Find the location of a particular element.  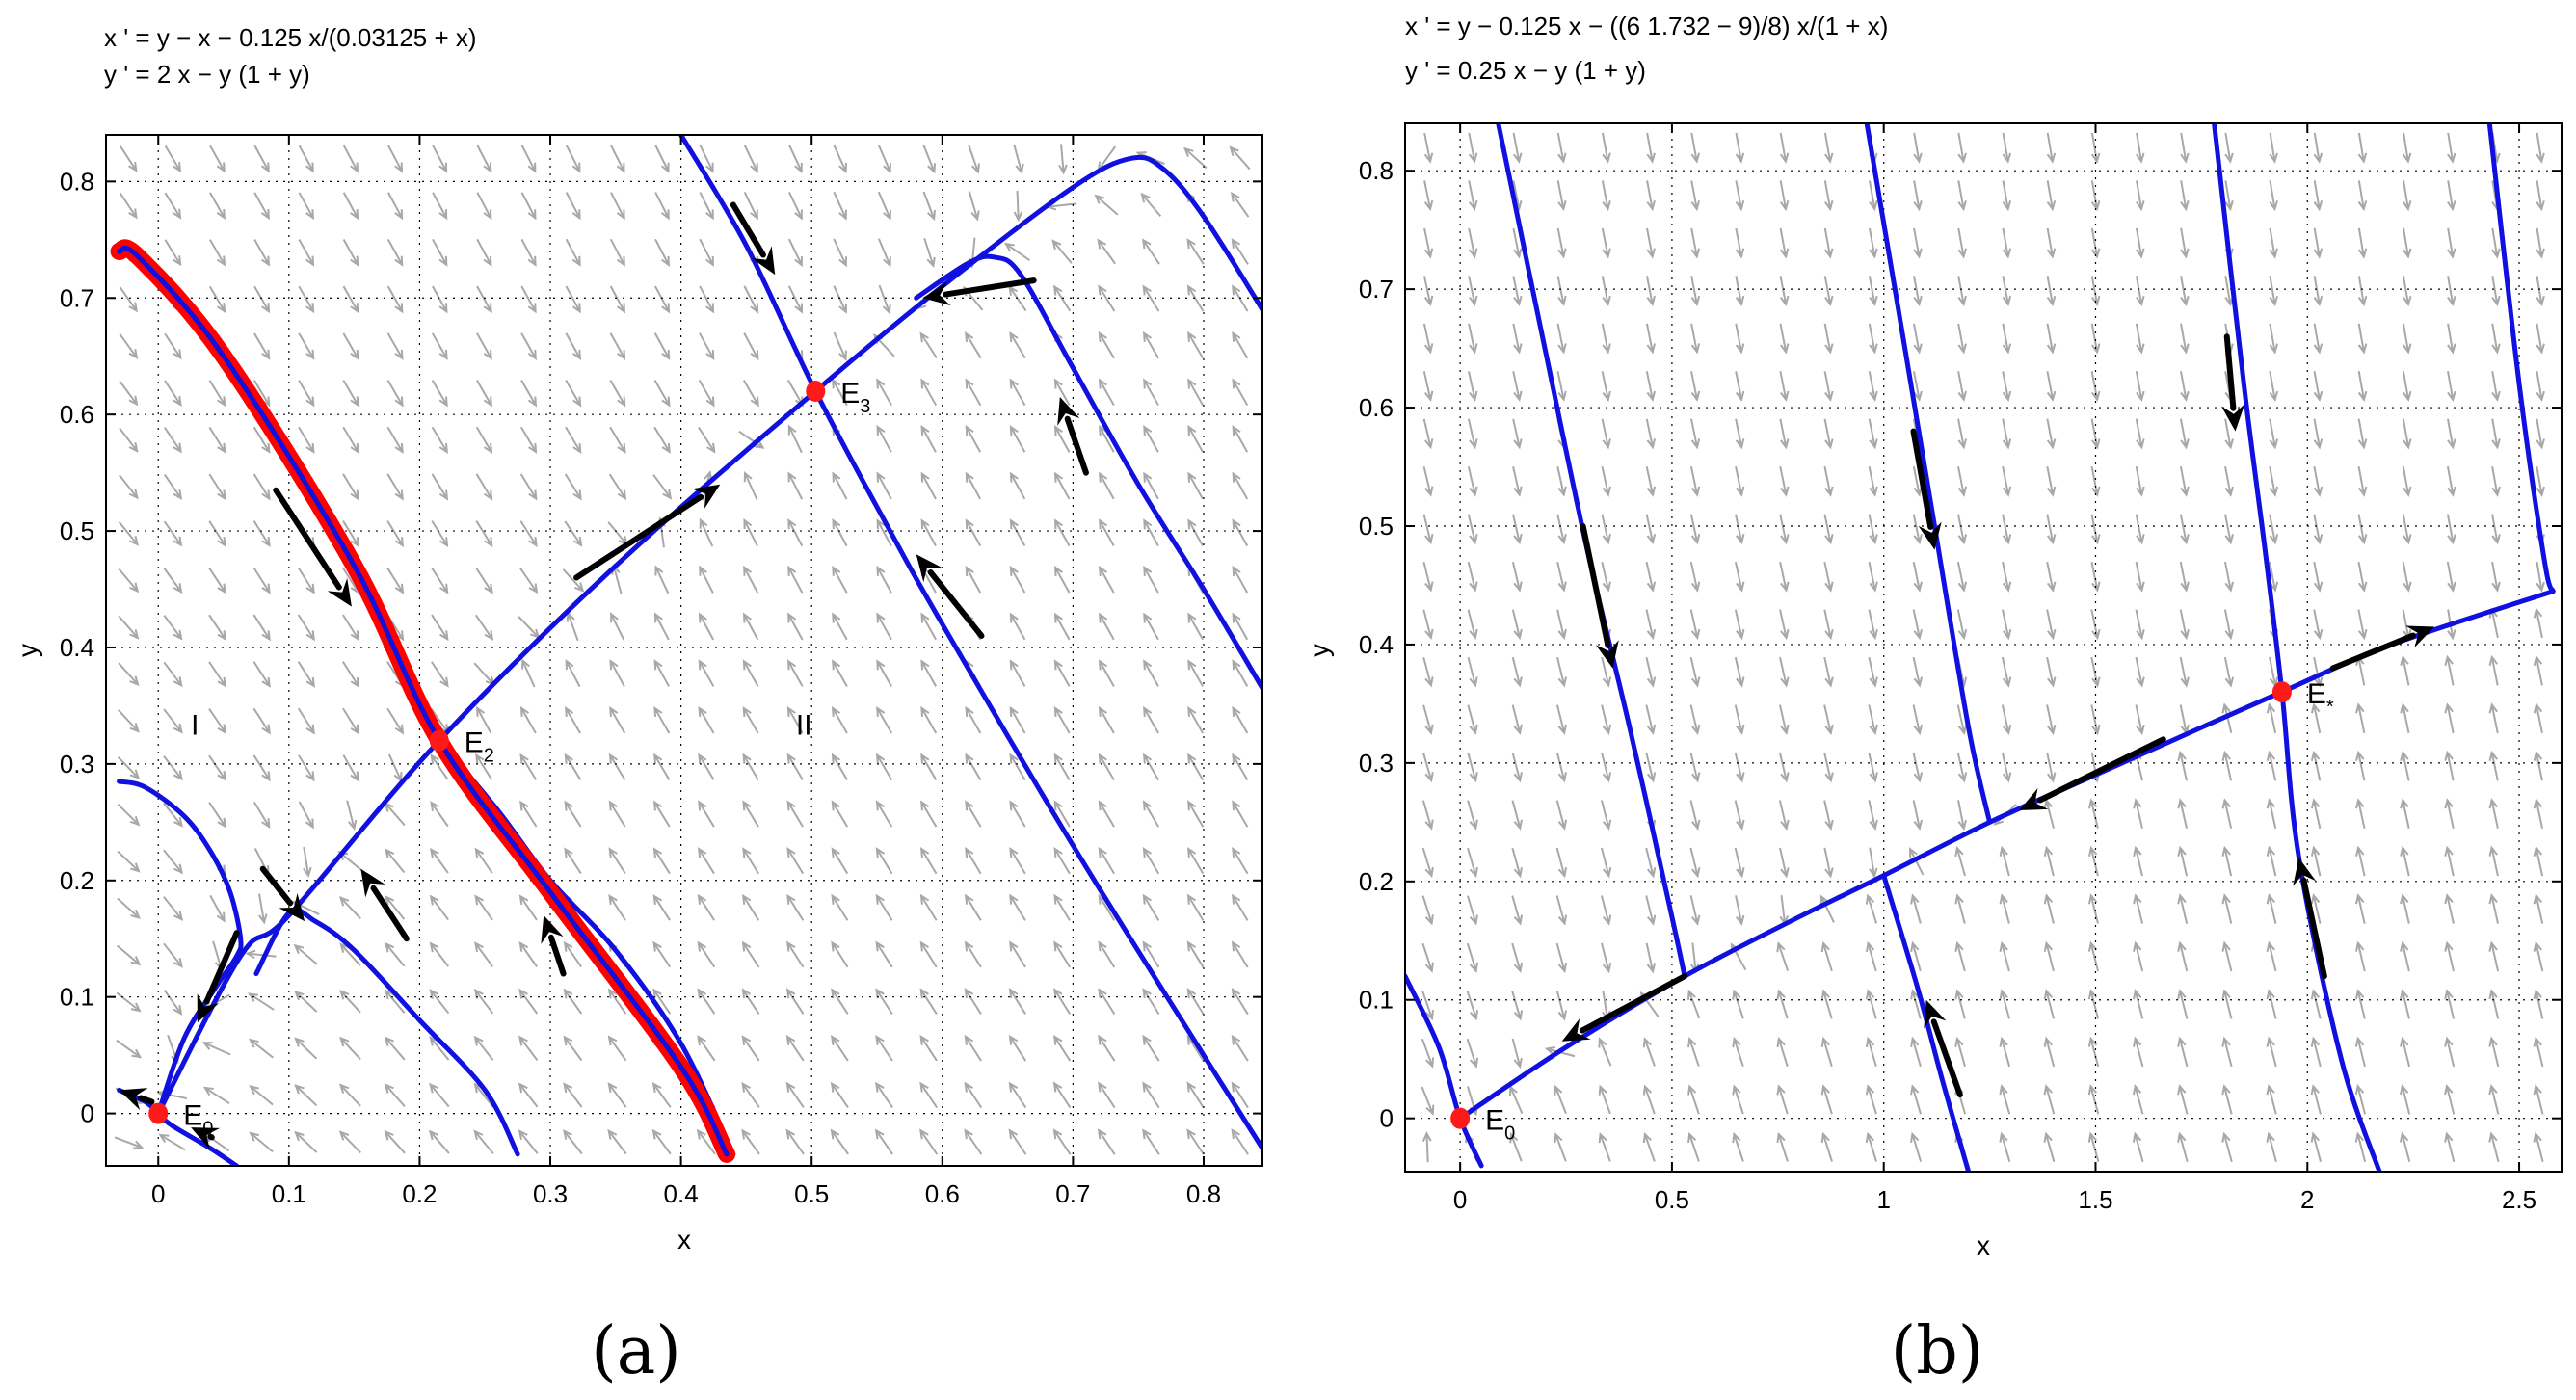

region-label-0: I is located at coordinates (195, 726).